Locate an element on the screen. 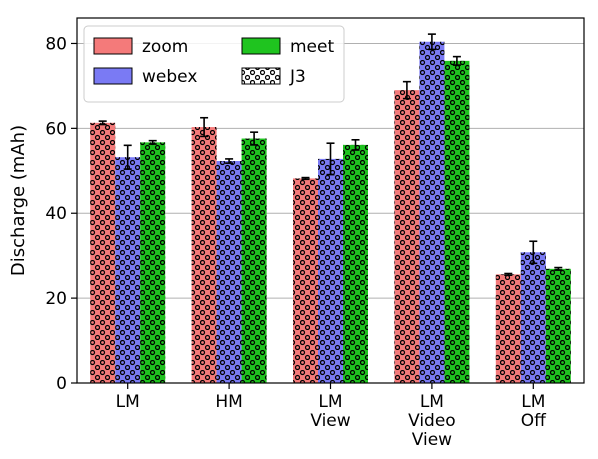 This screenshot has height=459, width=598. y-tick-label: 40 is located at coordinates (56, 214).